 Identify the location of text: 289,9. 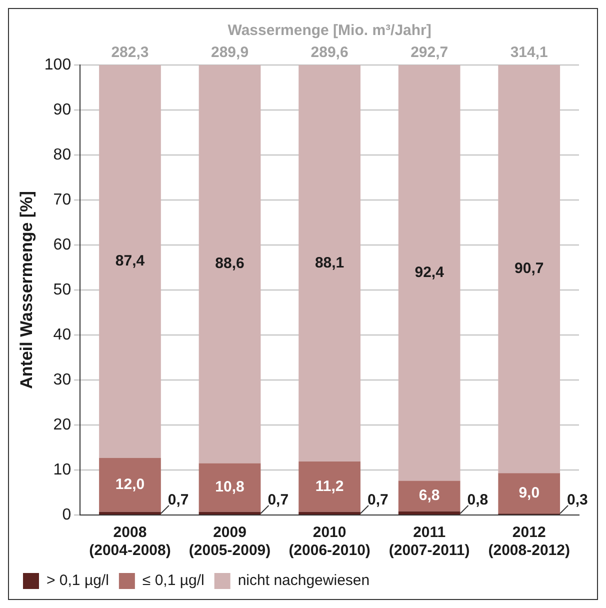
(229, 52).